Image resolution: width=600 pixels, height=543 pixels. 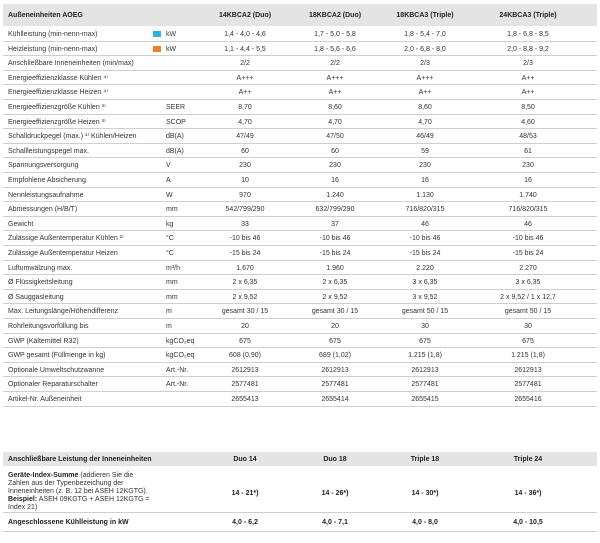 I want to click on unit: W, so click(x=169, y=195).